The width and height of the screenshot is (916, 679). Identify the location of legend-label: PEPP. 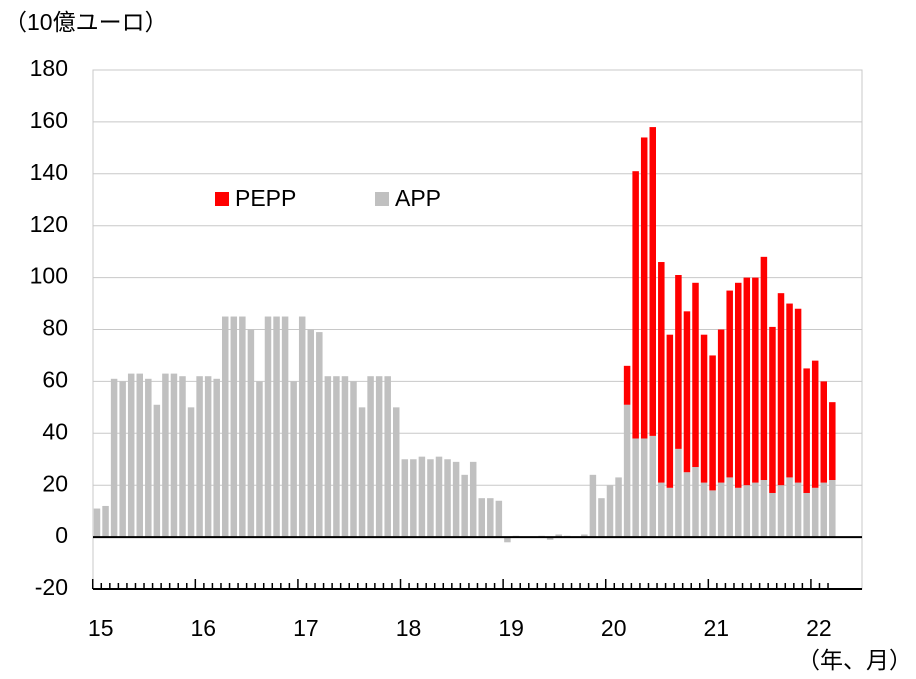
(265, 198).